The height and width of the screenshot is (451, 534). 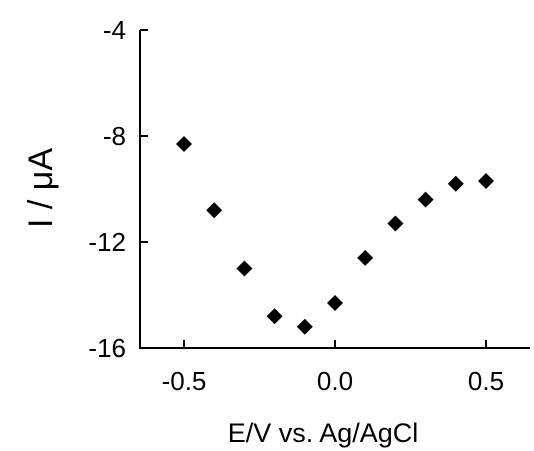 I want to click on y-axis-label: I / μA, so click(x=41, y=188).